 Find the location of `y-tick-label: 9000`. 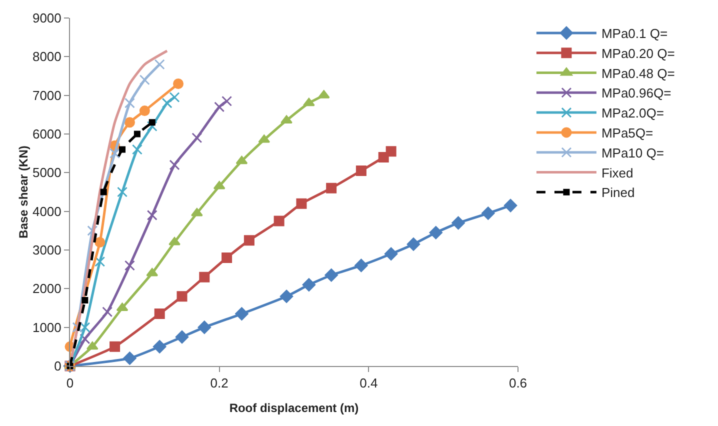

y-tick-label: 9000 is located at coordinates (47, 18).